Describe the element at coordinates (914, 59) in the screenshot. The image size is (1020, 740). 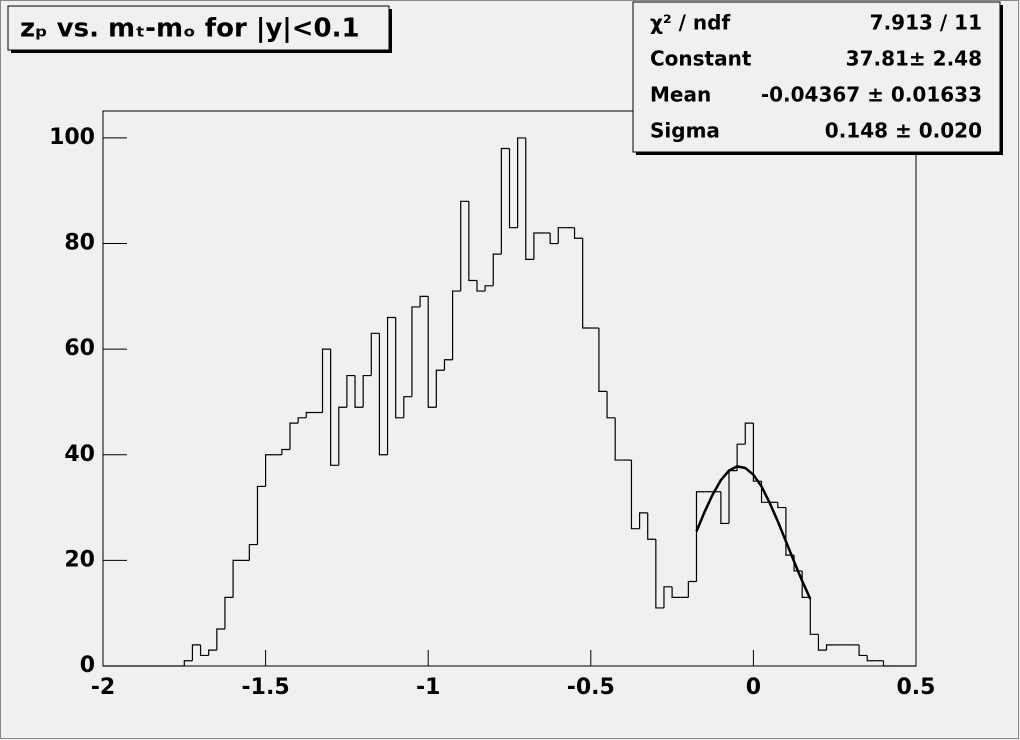
I see `stats-value: 37.81± 2.48` at that location.